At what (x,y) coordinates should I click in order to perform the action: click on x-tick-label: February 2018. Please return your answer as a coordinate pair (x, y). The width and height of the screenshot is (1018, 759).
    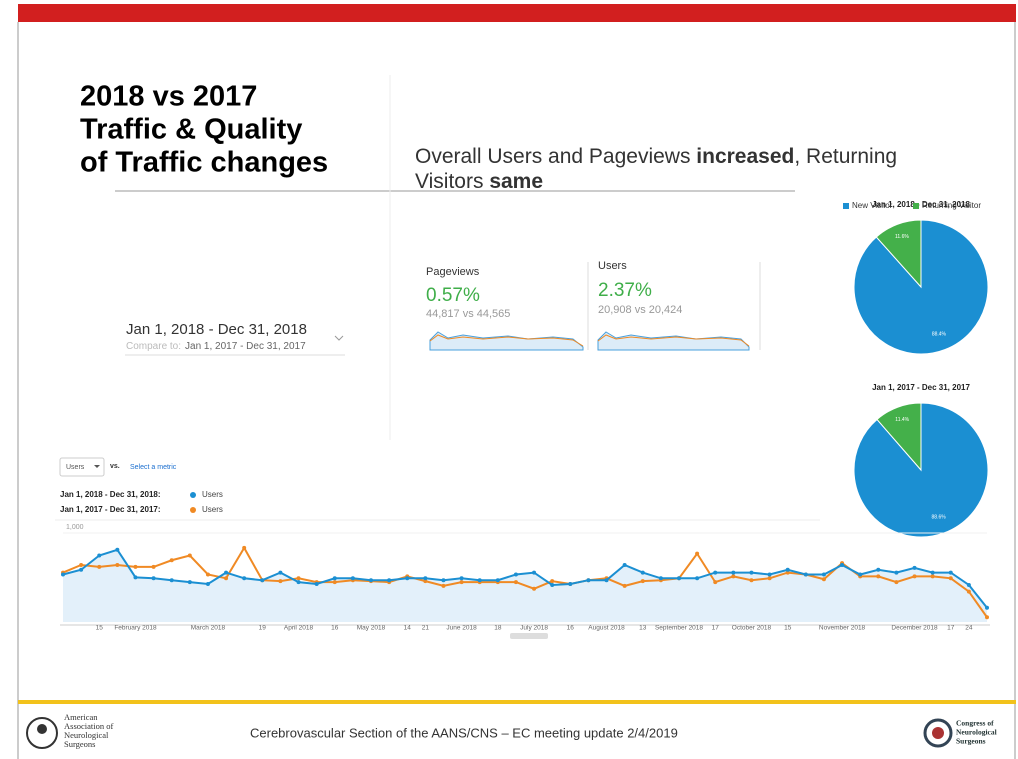
    Looking at the image, I should click on (135, 628).